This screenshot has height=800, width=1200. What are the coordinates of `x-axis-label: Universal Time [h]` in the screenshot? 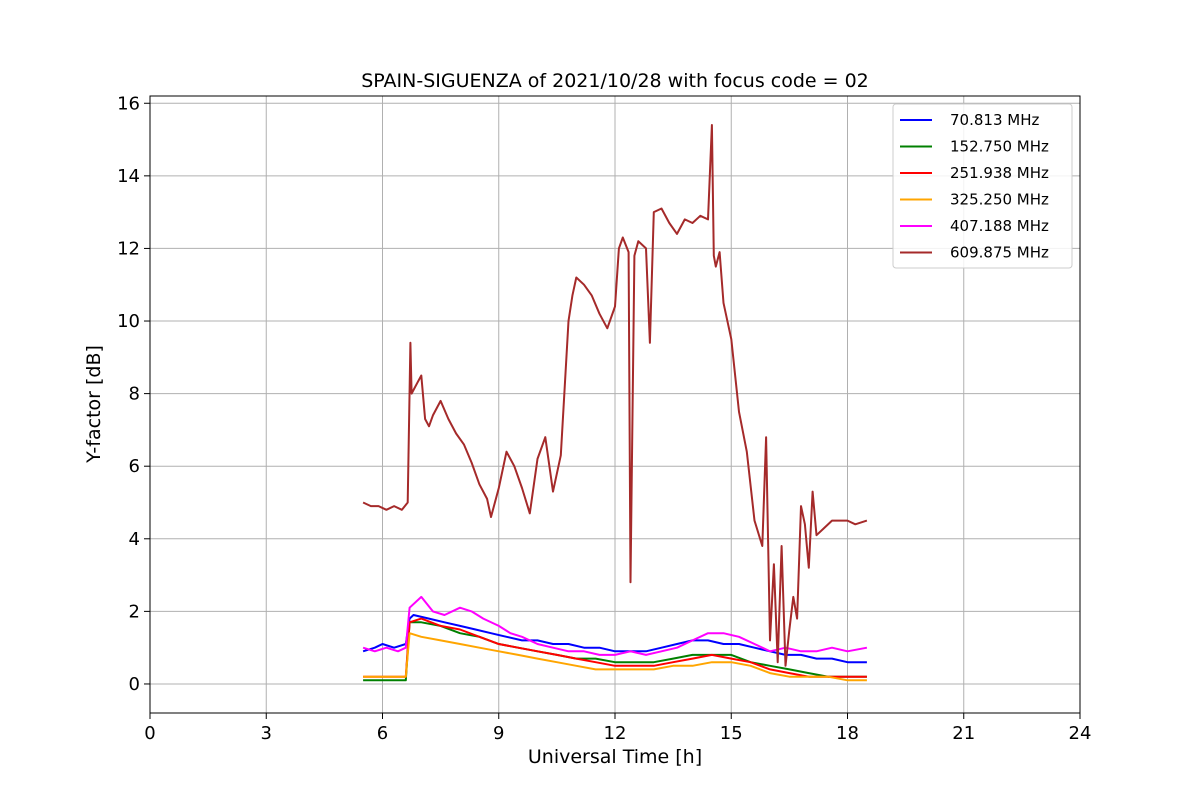 It's located at (615, 757).